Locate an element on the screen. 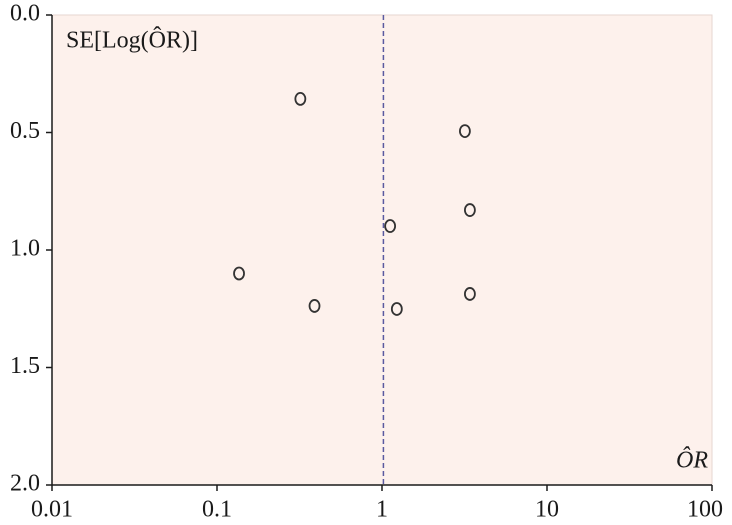 The width and height of the screenshot is (732, 525). y-tick-label: 2.0 is located at coordinates (25, 484).